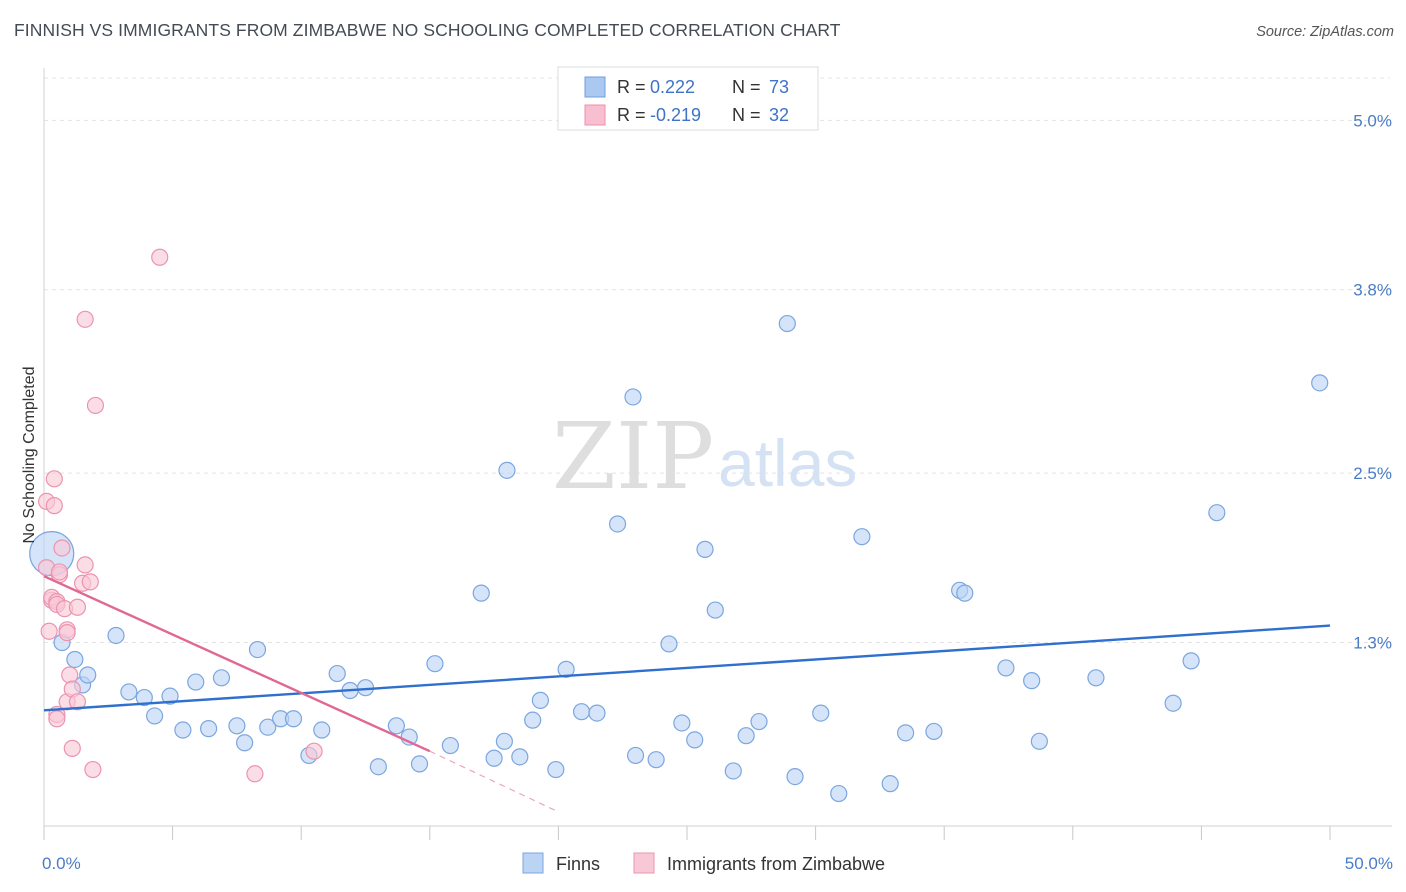 The width and height of the screenshot is (1406, 892). What do you see at coordinates (672, 87) in the screenshot?
I see `legend-r-value: 0.222` at bounding box center [672, 87].